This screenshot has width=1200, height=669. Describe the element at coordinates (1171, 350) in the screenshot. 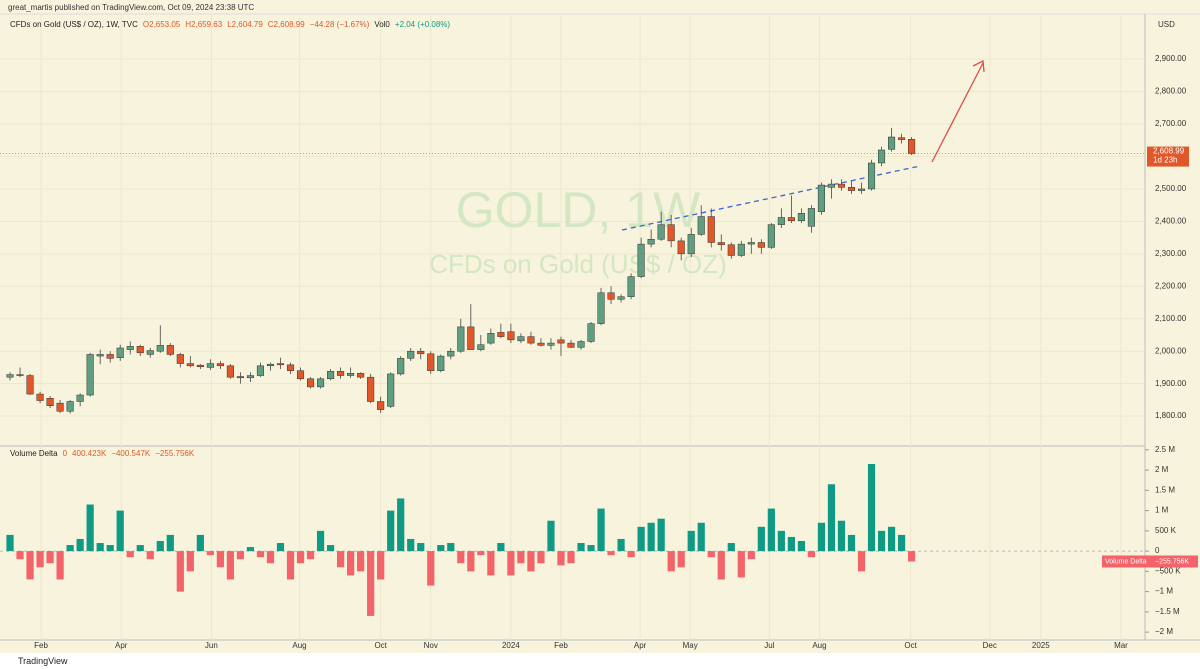

I see `y-tick-label: 2,000.00` at that location.